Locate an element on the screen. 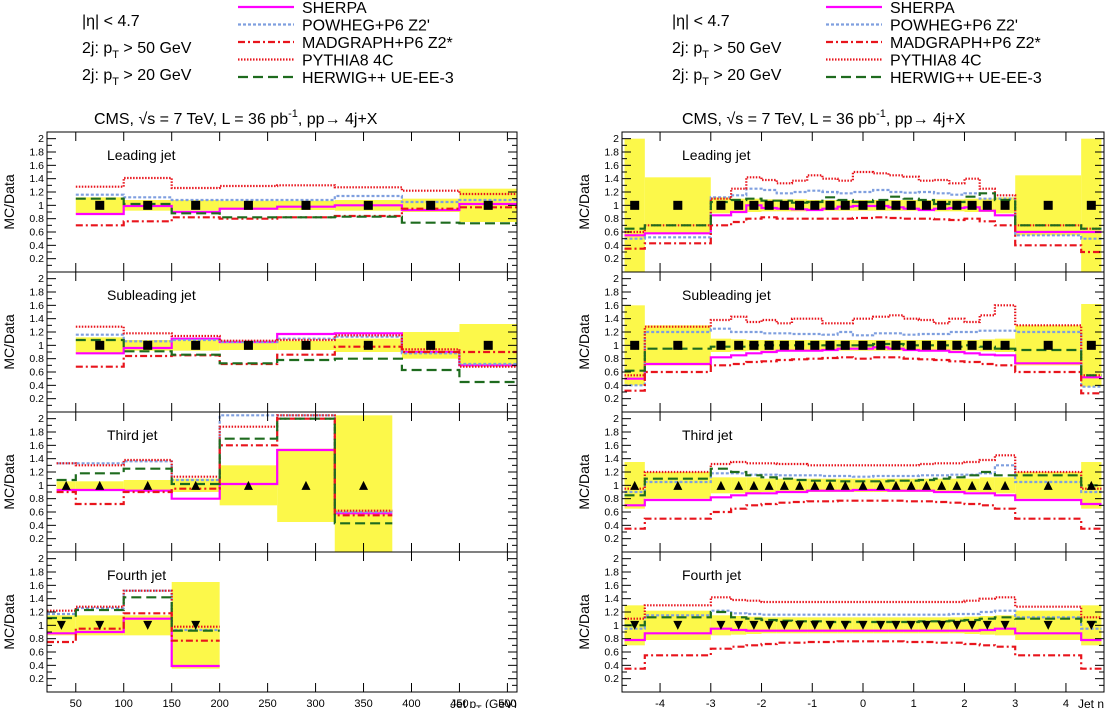  x-tick-label: 50 is located at coordinates (76, 703).